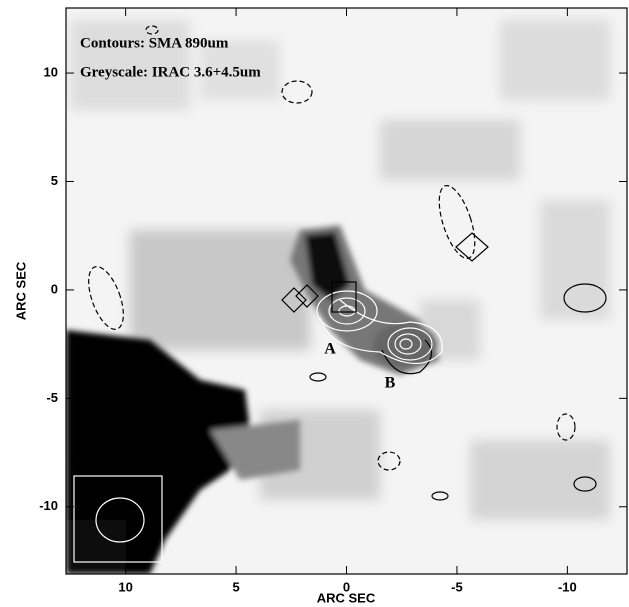  Describe the element at coordinates (346, 597) in the screenshot. I see `x-axis-label: ARC SEC` at that location.